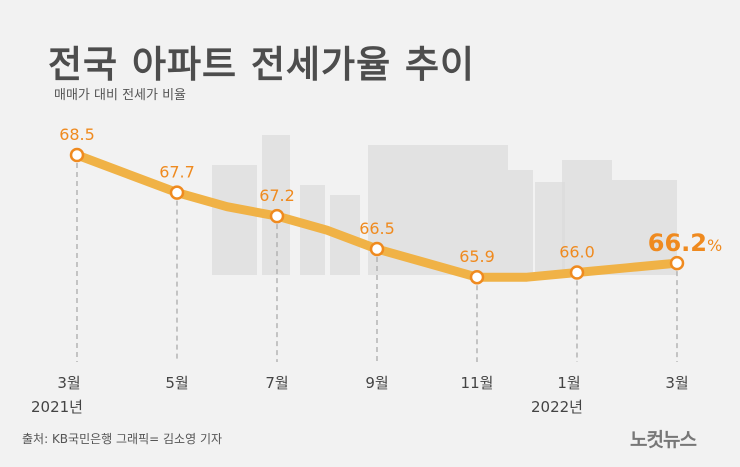 The image size is (740, 467). What do you see at coordinates (376, 383) in the screenshot?
I see `x-tick-label: 9월` at bounding box center [376, 383].